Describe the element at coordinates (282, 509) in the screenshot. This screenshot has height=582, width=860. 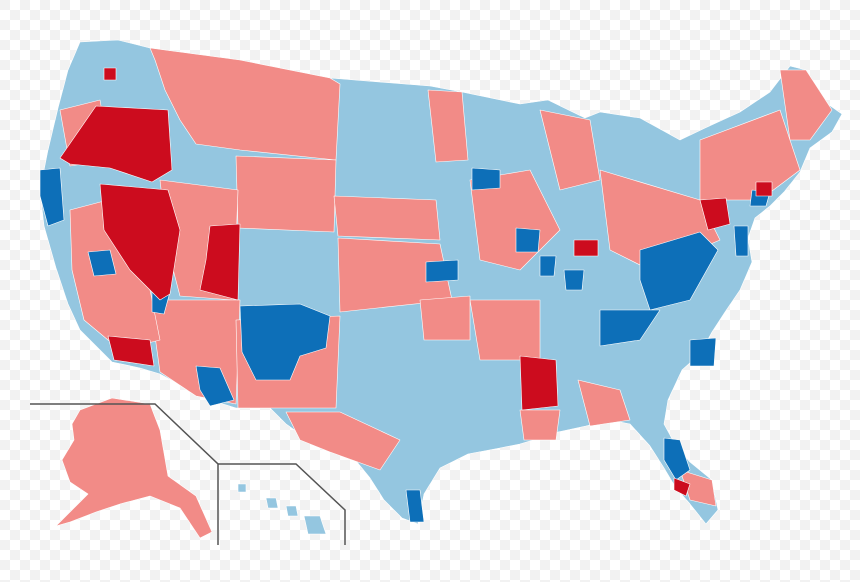
I see `hawaii` at that location.